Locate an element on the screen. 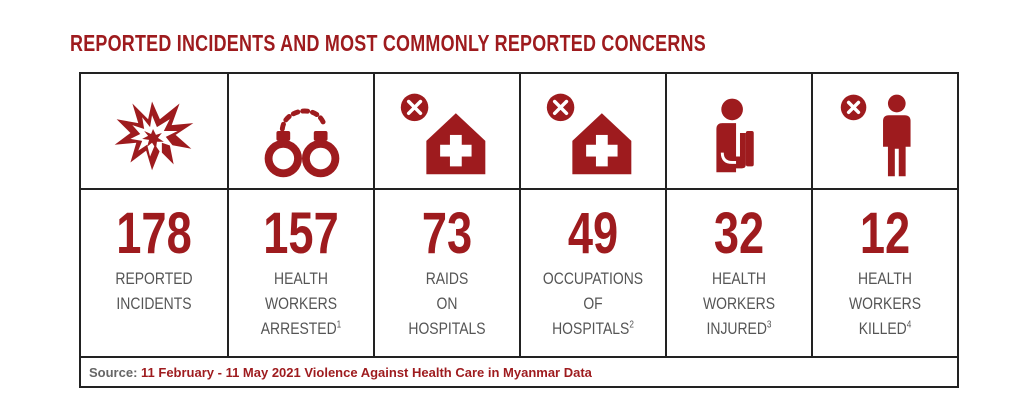 The width and height of the screenshot is (1024, 406). hospital-occupation-icon is located at coordinates (589, 134).